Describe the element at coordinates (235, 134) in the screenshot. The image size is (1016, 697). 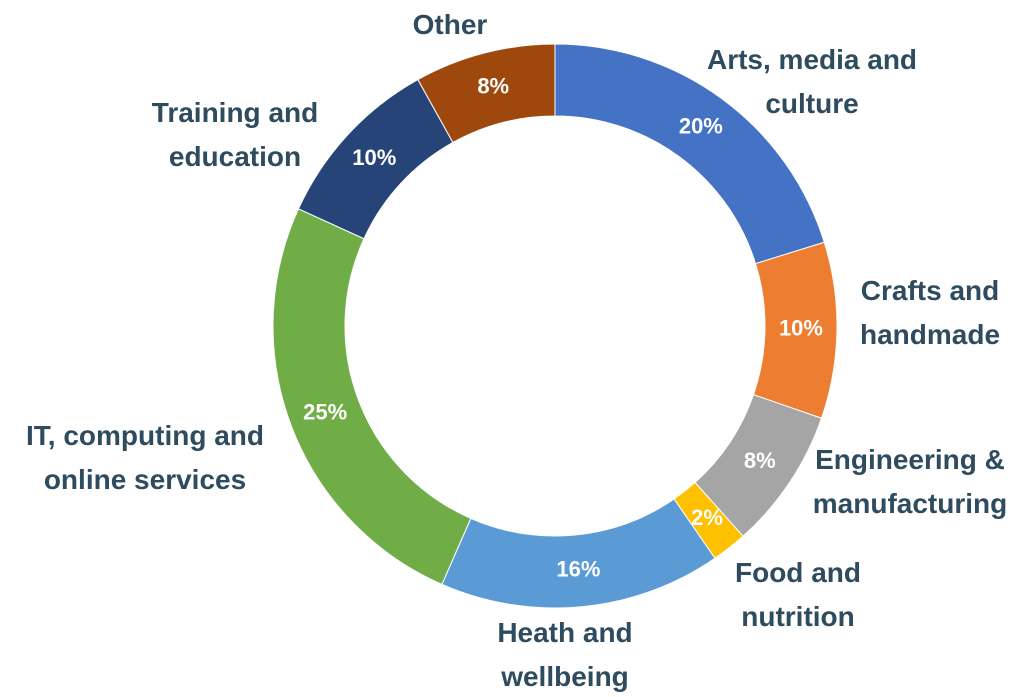
I see `category-label: Training and education` at that location.